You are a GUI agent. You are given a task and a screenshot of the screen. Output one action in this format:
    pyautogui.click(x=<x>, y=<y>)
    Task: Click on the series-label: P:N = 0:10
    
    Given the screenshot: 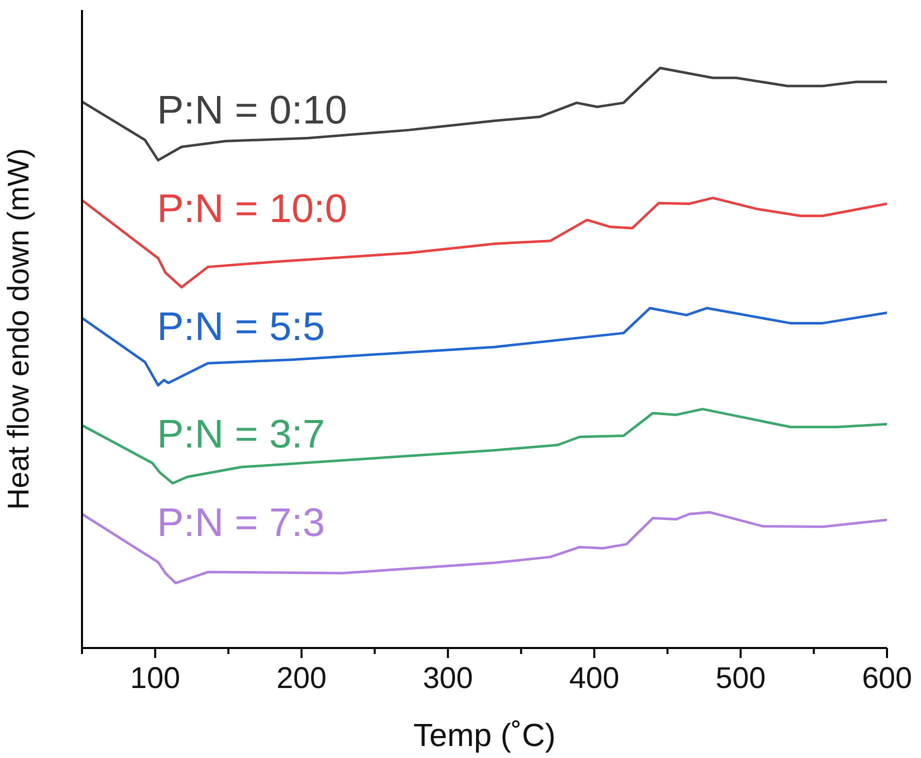 What is the action you would take?
    pyautogui.click(x=252, y=110)
    